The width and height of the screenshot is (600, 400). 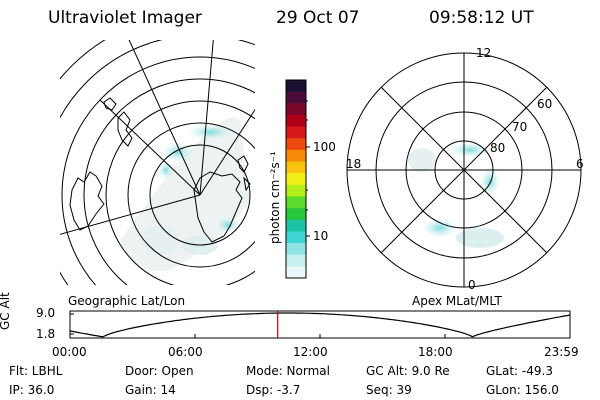 I want to click on time-tick-1200: 12:00, so click(x=310, y=352).